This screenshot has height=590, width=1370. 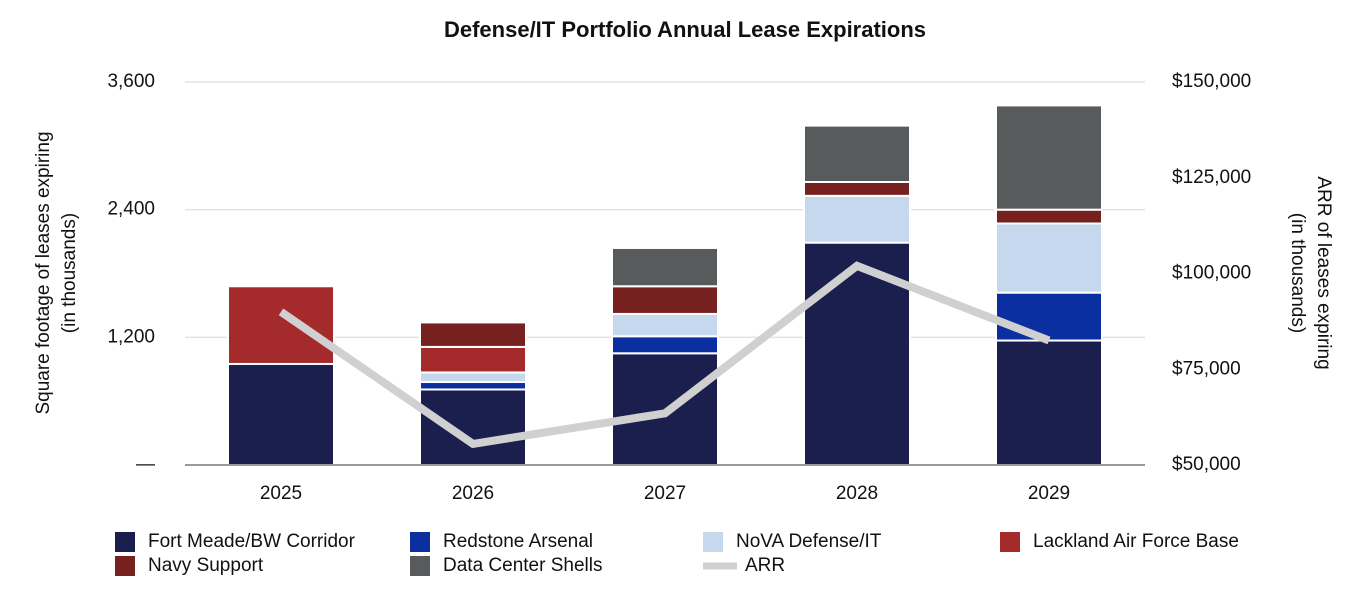 What do you see at coordinates (1206, 464) in the screenshot?
I see `y2-tick-label: $50,000` at bounding box center [1206, 464].